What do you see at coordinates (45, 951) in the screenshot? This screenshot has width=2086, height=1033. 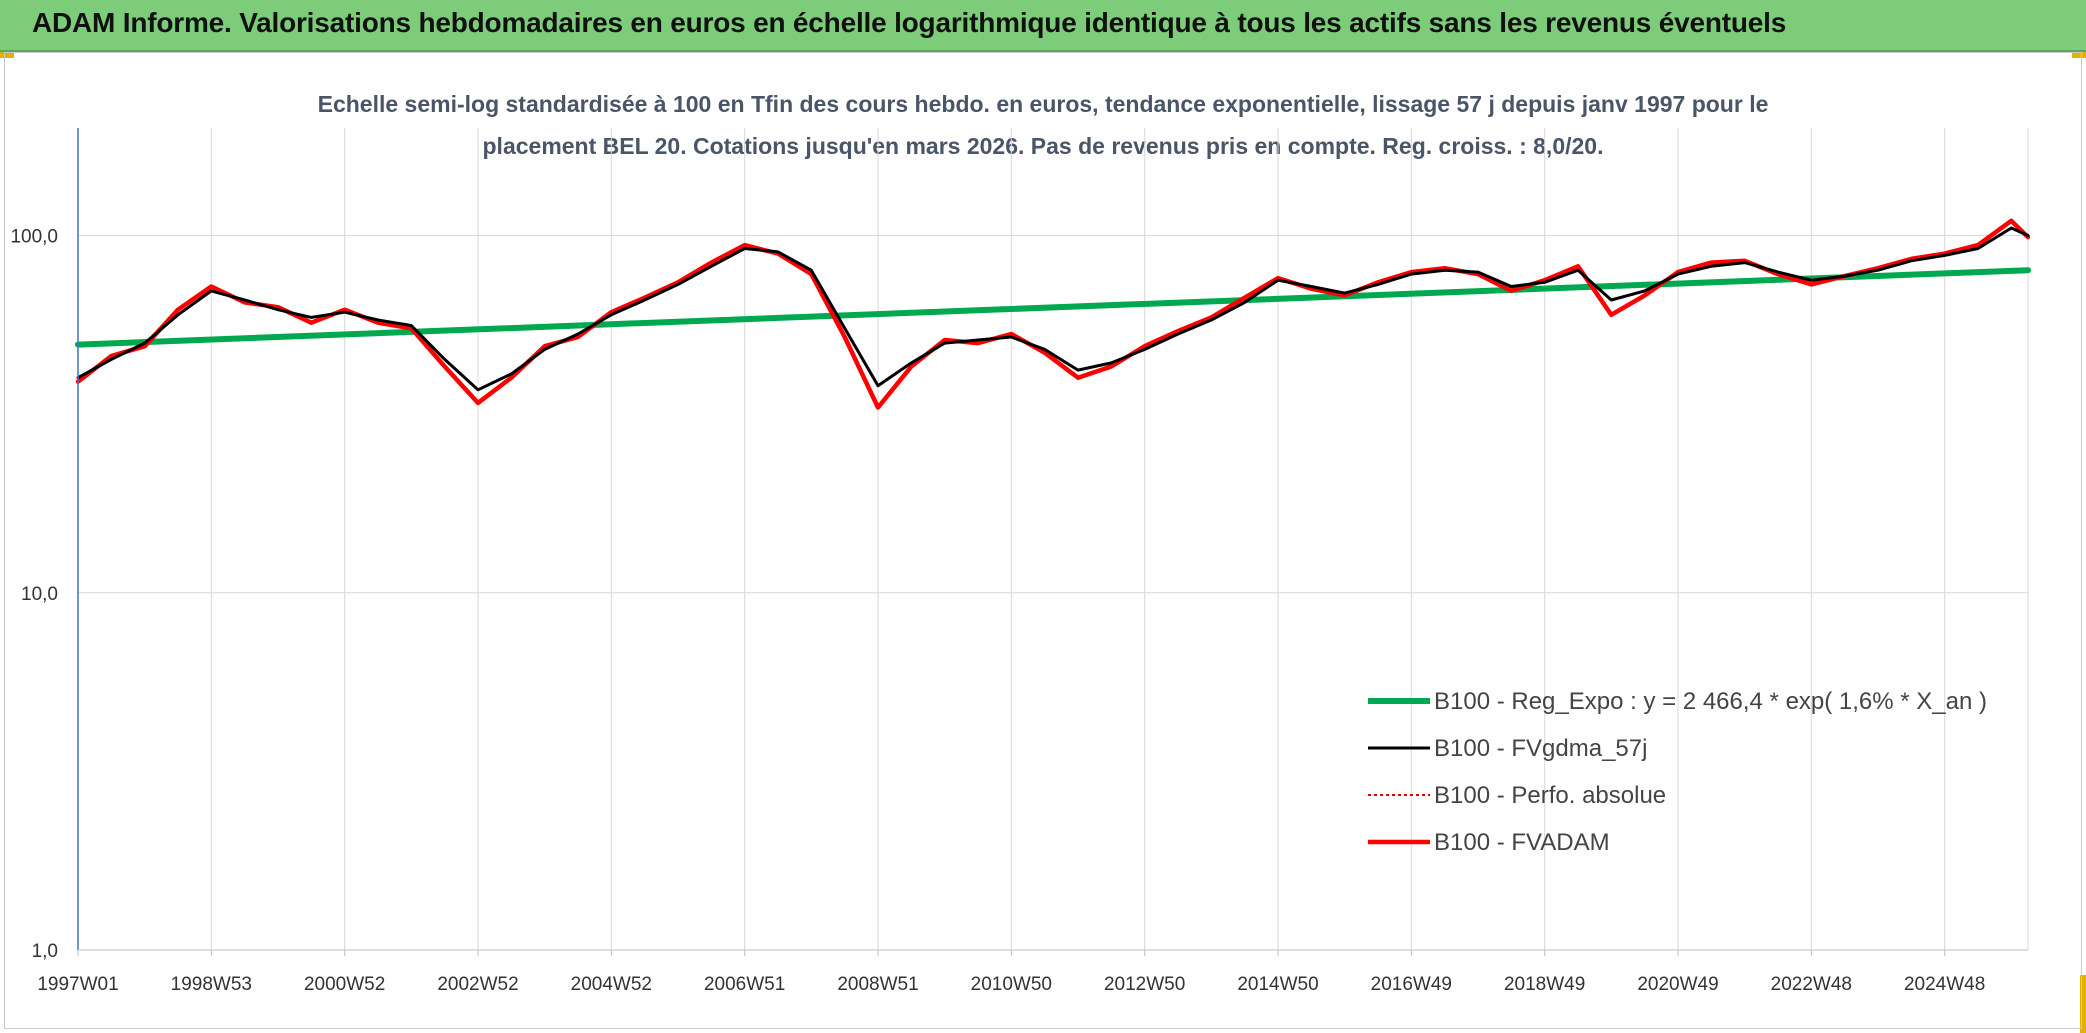 I see `y-tick-label: 1,0` at bounding box center [45, 951].